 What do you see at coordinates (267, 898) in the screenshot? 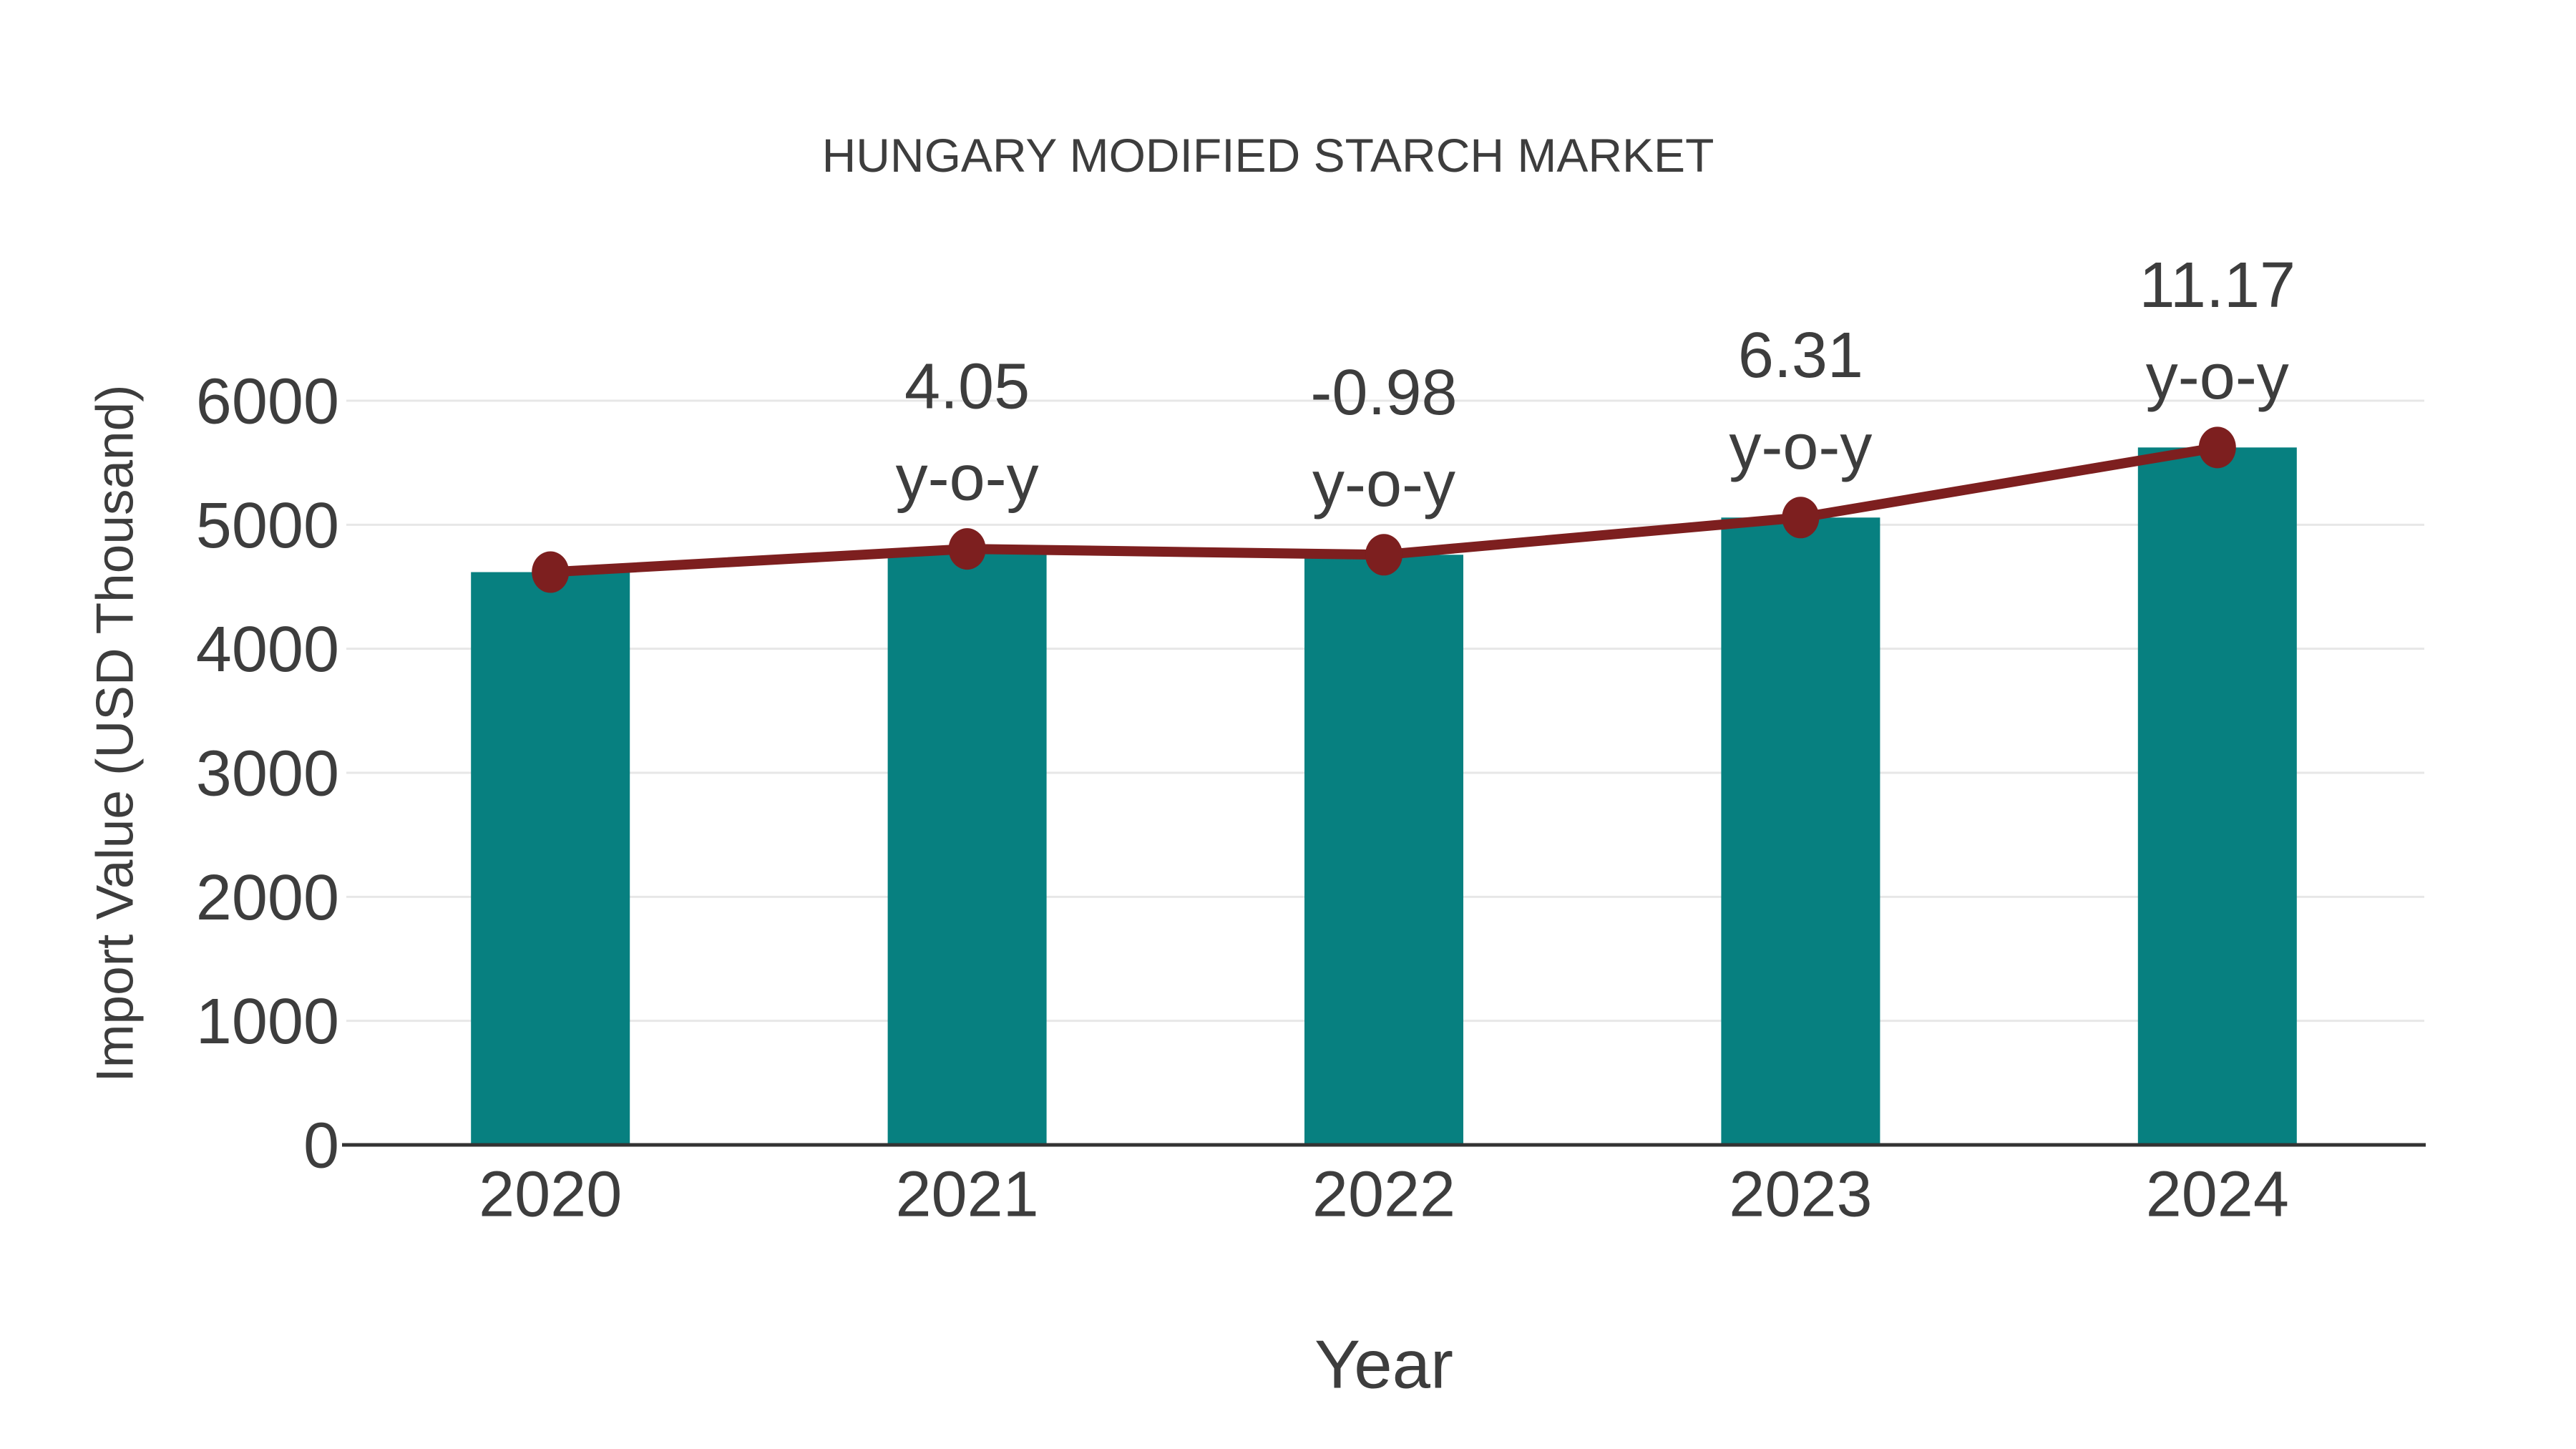
I see `y-tick-label: 2000` at bounding box center [267, 898].